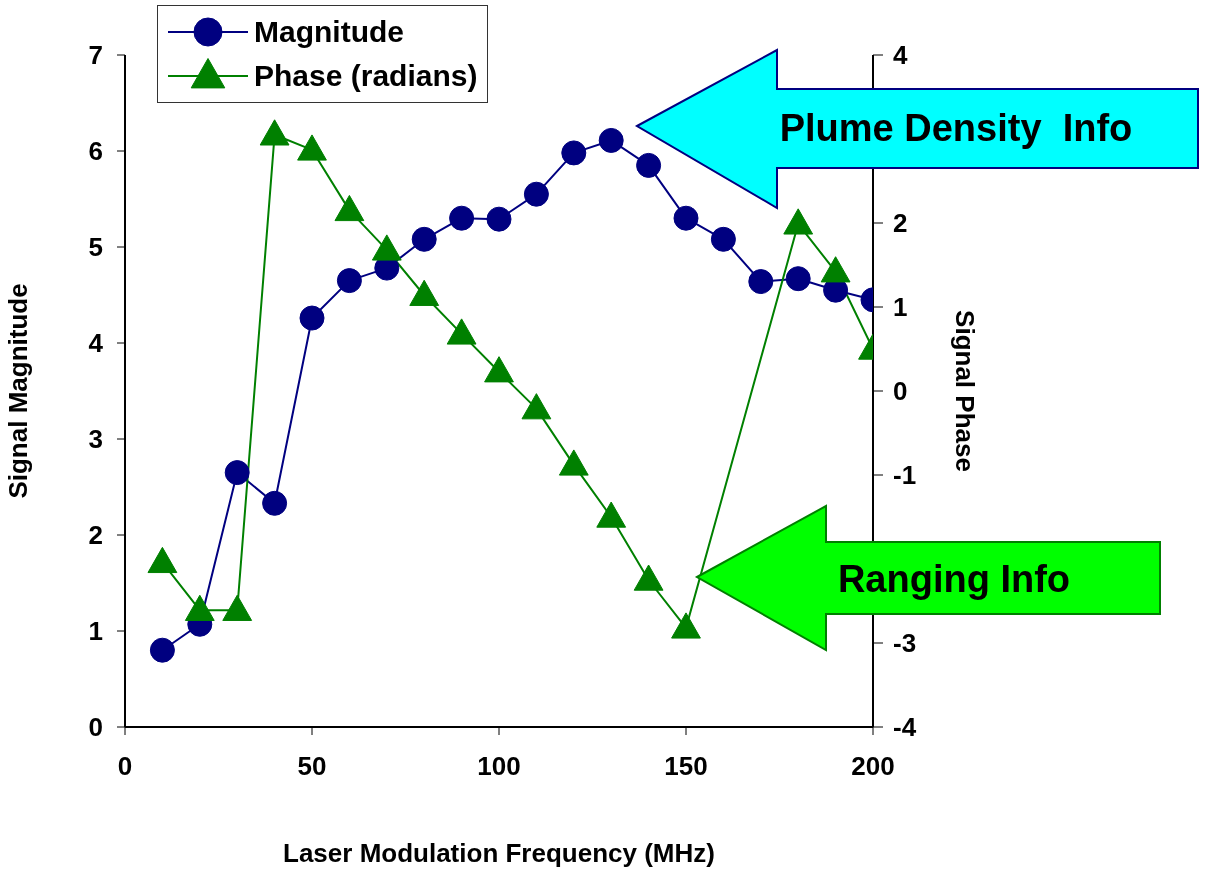 This screenshot has width=1208, height=869. Describe the element at coordinates (96, 343) in the screenshot. I see `y-tick-label: 4` at that location.